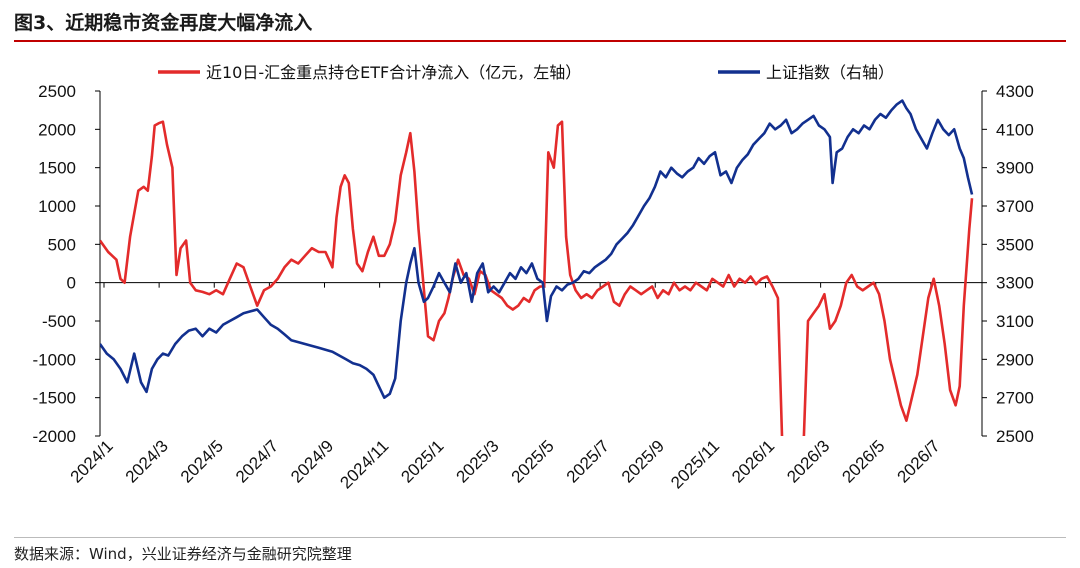 The height and width of the screenshot is (568, 1080). What do you see at coordinates (808, 461) in the screenshot?
I see `x-tick-label: 2026/3` at bounding box center [808, 461].